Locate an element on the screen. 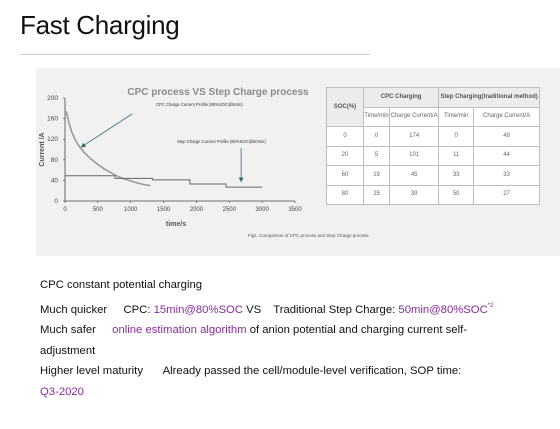 The height and width of the screenshot is (429, 560). table-cell: 45 is located at coordinates (414, 175).